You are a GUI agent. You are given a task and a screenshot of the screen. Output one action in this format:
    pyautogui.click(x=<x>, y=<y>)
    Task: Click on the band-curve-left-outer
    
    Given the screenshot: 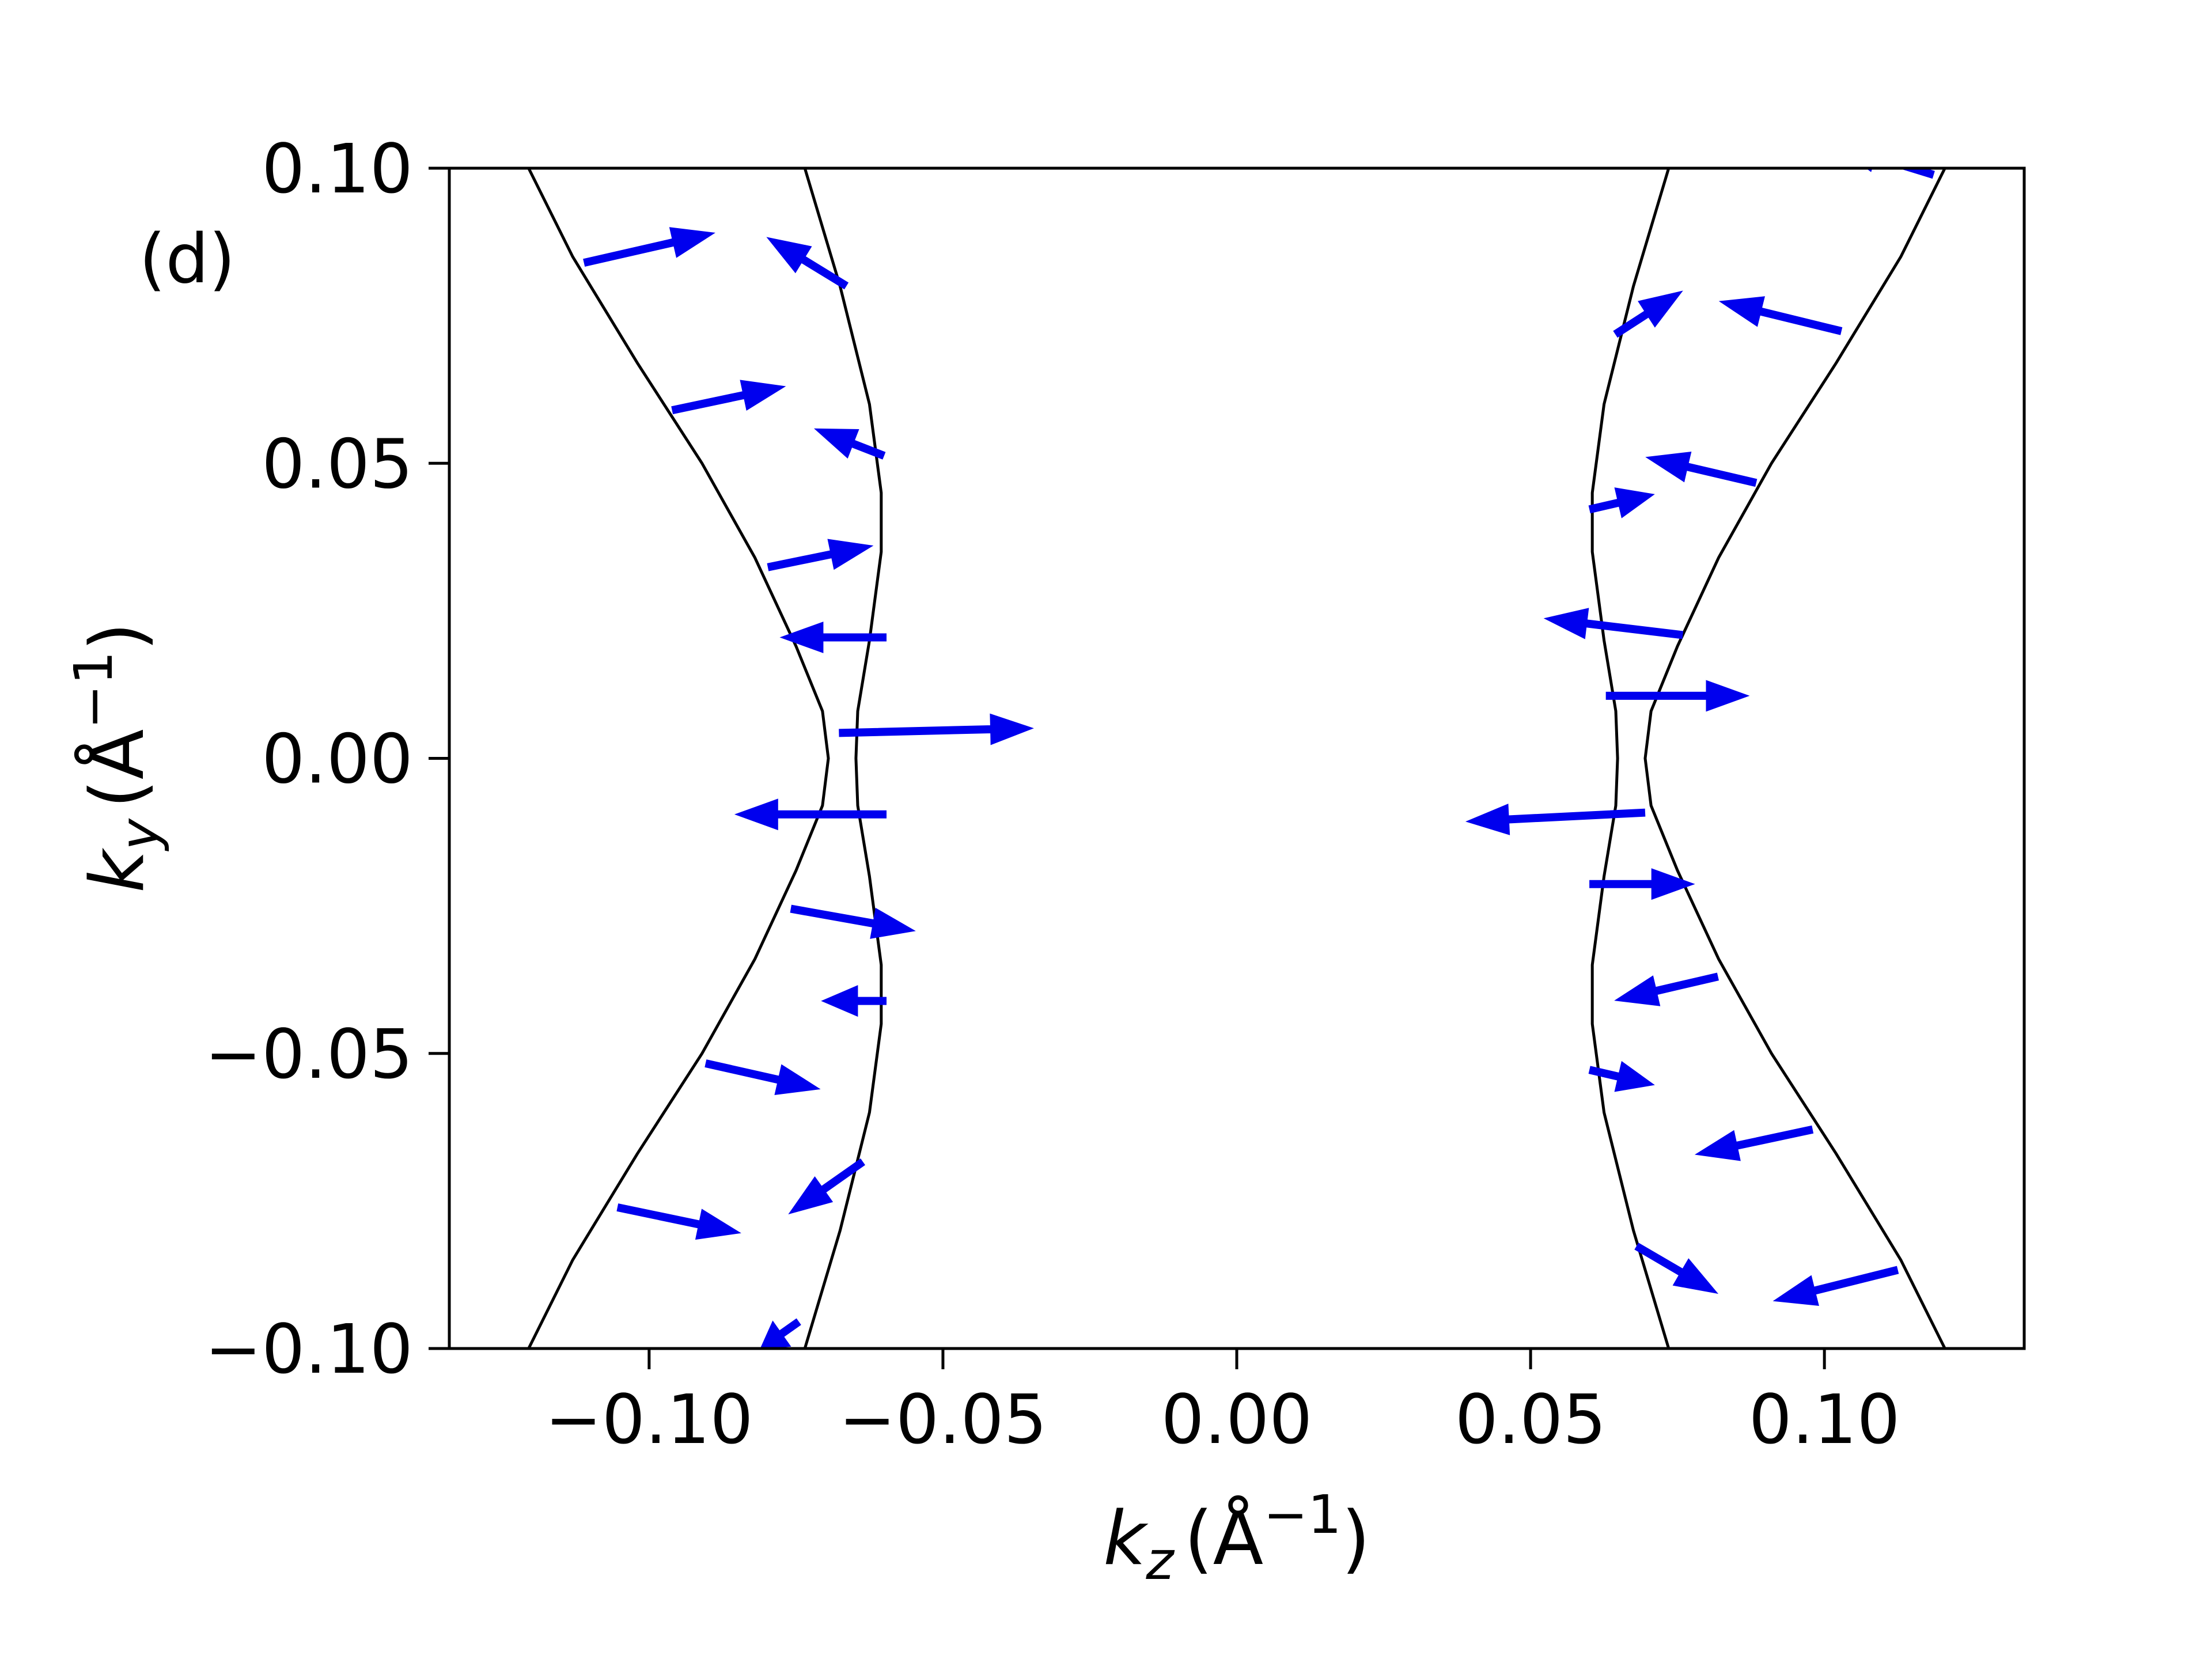 What is the action you would take?
    pyautogui.click(x=678, y=758)
    